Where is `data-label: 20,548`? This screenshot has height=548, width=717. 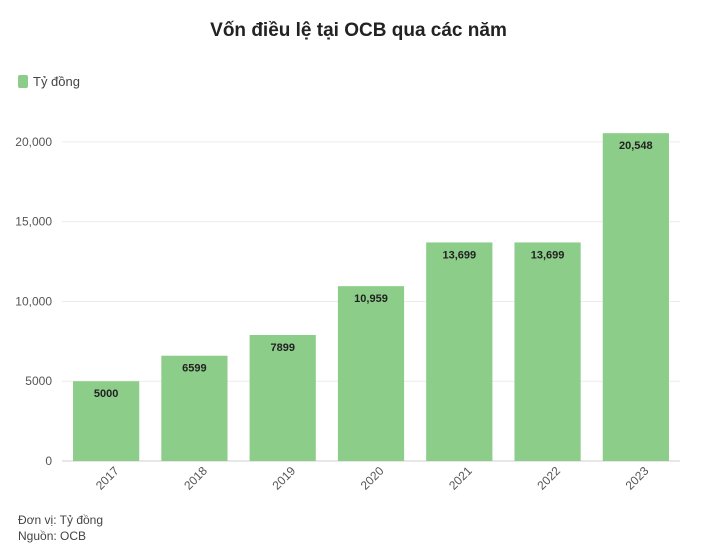
data-label: 20,548 is located at coordinates (636, 146).